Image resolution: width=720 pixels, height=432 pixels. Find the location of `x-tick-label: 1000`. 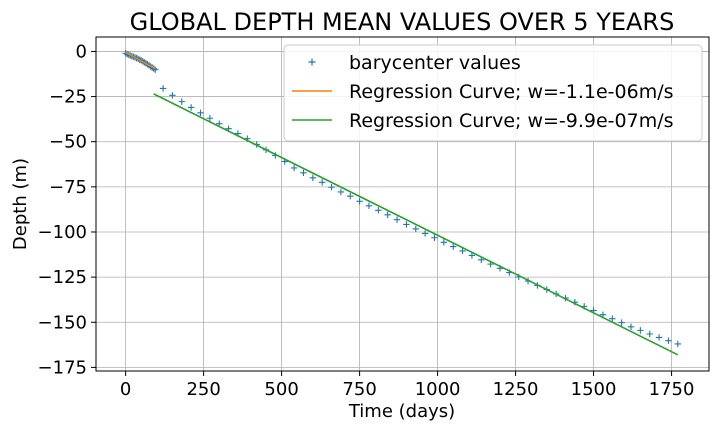

x-tick-label: 1000 is located at coordinates (438, 389).